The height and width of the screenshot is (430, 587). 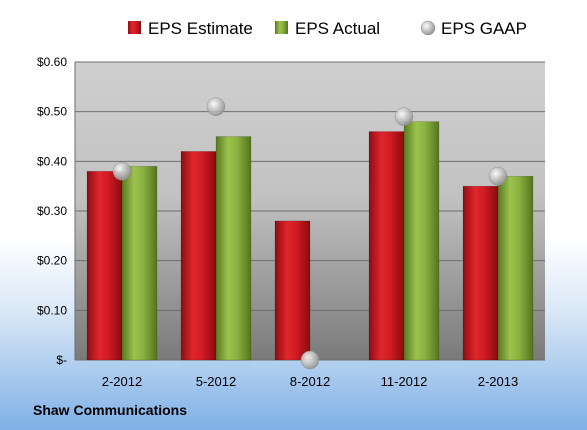 I want to click on company-name: Shaw Communications, so click(x=110, y=410).